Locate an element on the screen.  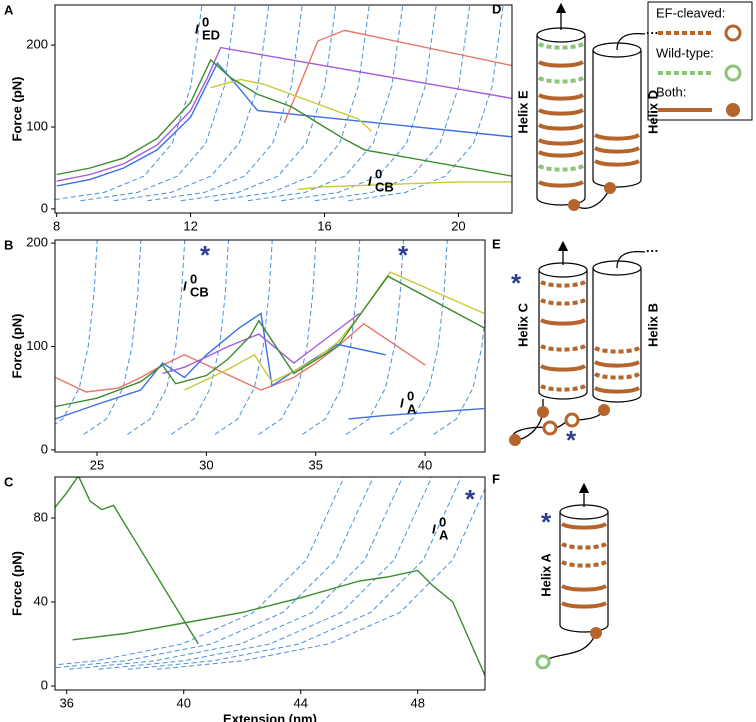
x-tick-label: 8 is located at coordinates (56, 225).